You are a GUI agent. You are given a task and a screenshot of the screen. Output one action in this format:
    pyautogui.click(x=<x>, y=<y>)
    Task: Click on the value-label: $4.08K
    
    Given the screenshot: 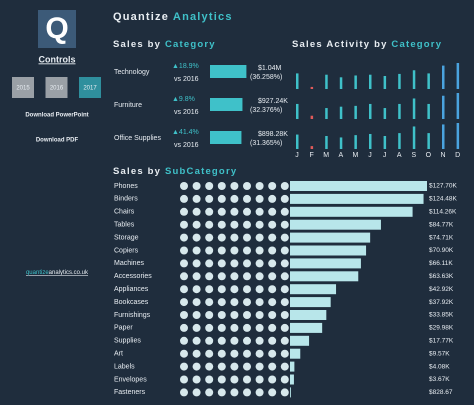 What is the action you would take?
    pyautogui.click(x=439, y=366)
    